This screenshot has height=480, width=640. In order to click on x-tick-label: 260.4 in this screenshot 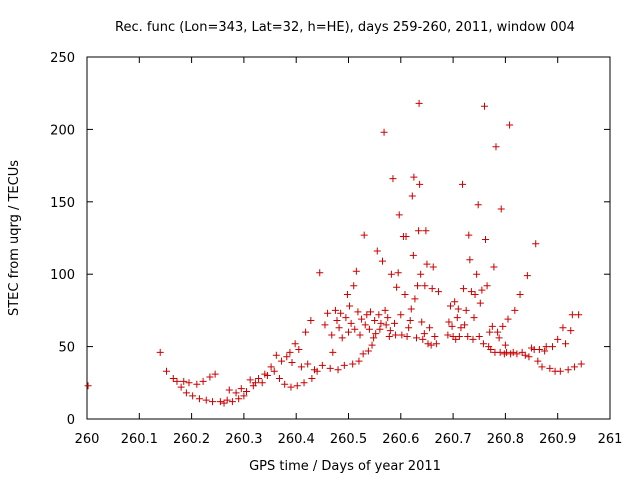, I will do `click(296, 439)`.